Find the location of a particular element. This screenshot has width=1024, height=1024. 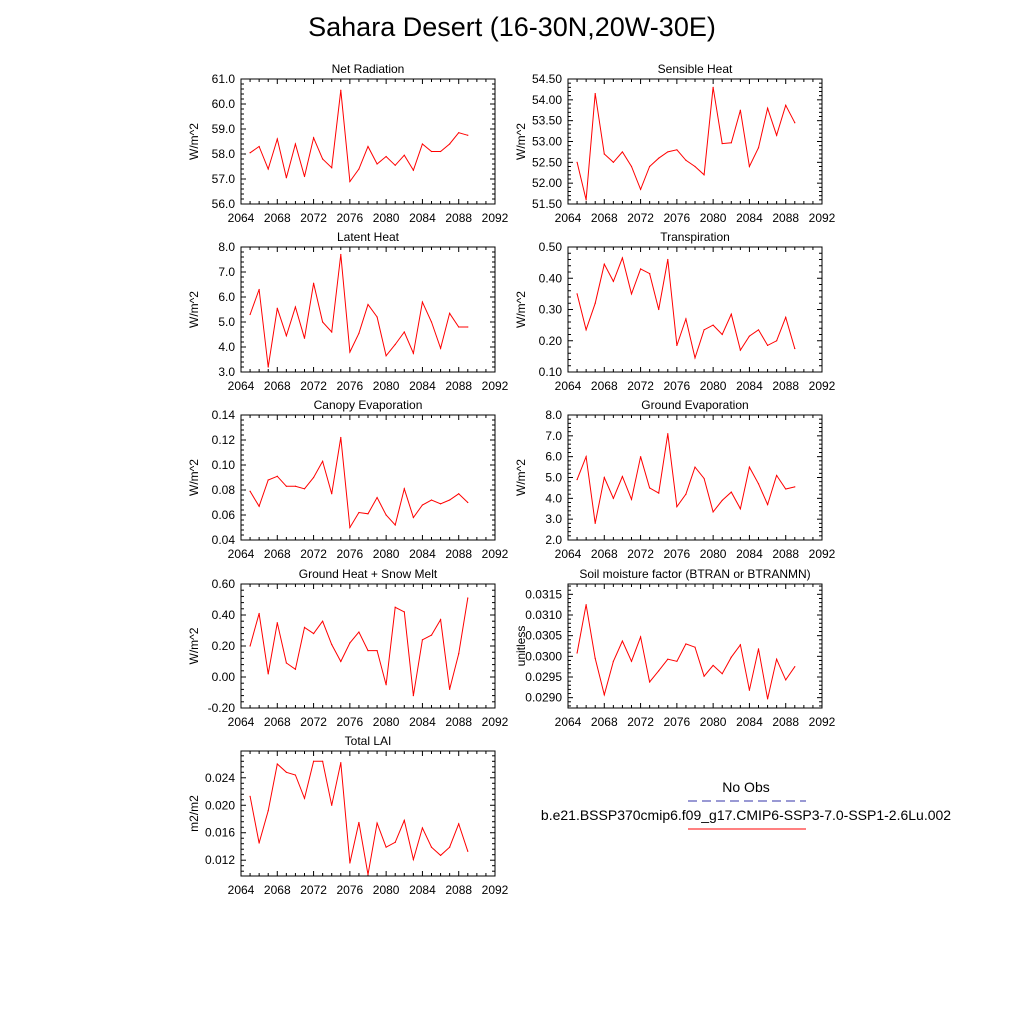

y-tick-label: 59.0 is located at coordinates (224, 129).